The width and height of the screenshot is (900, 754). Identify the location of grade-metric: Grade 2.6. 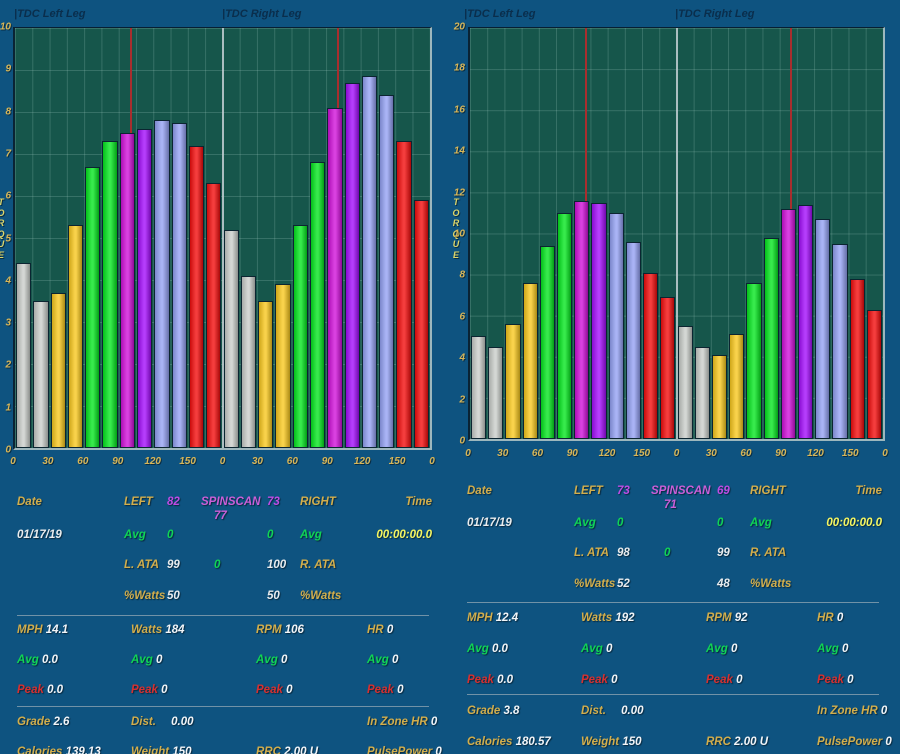
(43, 722).